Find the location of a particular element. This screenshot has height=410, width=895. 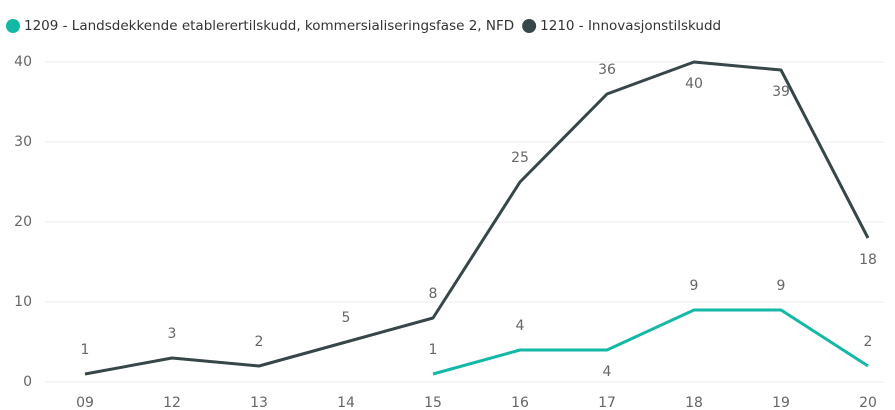

x-tick-label: 13 is located at coordinates (259, 402).